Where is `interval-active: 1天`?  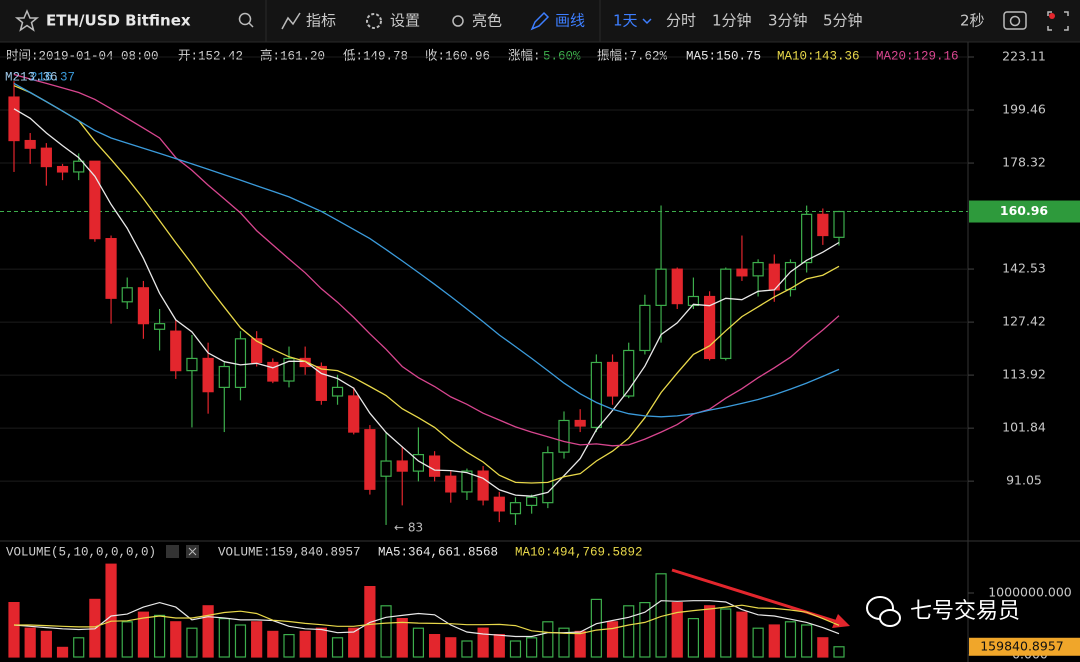 interval-active: 1天 is located at coordinates (625, 21).